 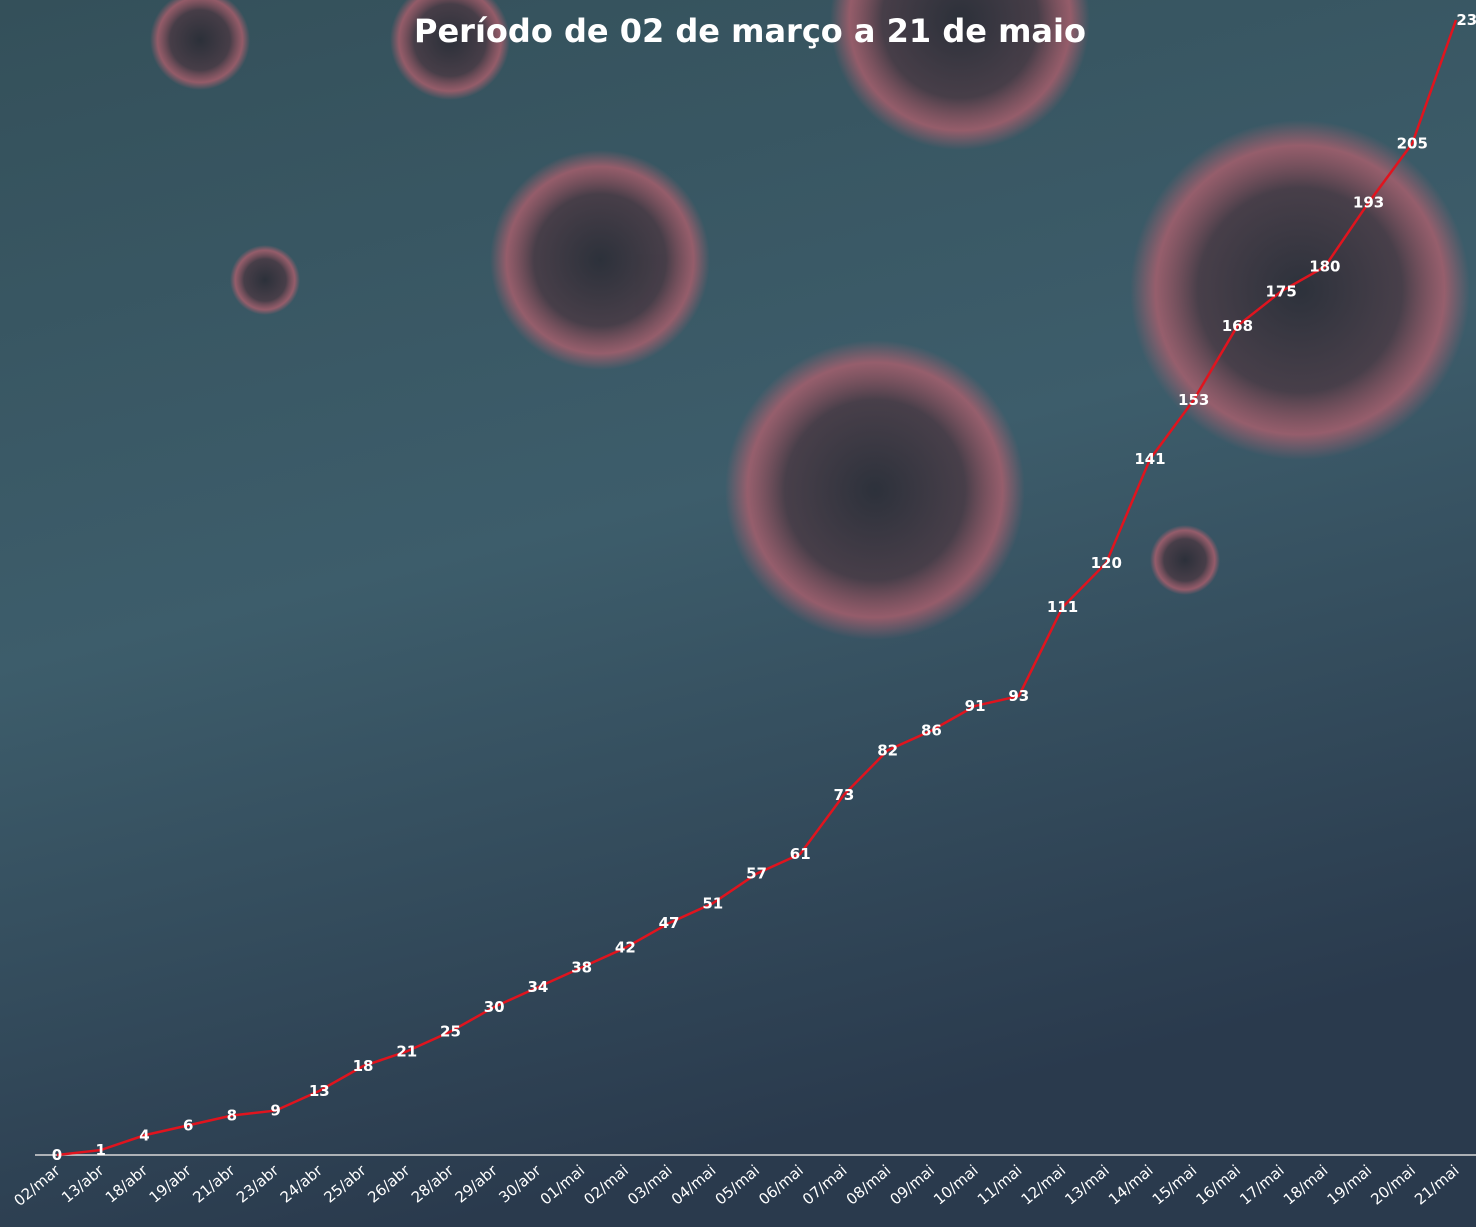 I want to click on data-label: 25, so click(x=450, y=1032).